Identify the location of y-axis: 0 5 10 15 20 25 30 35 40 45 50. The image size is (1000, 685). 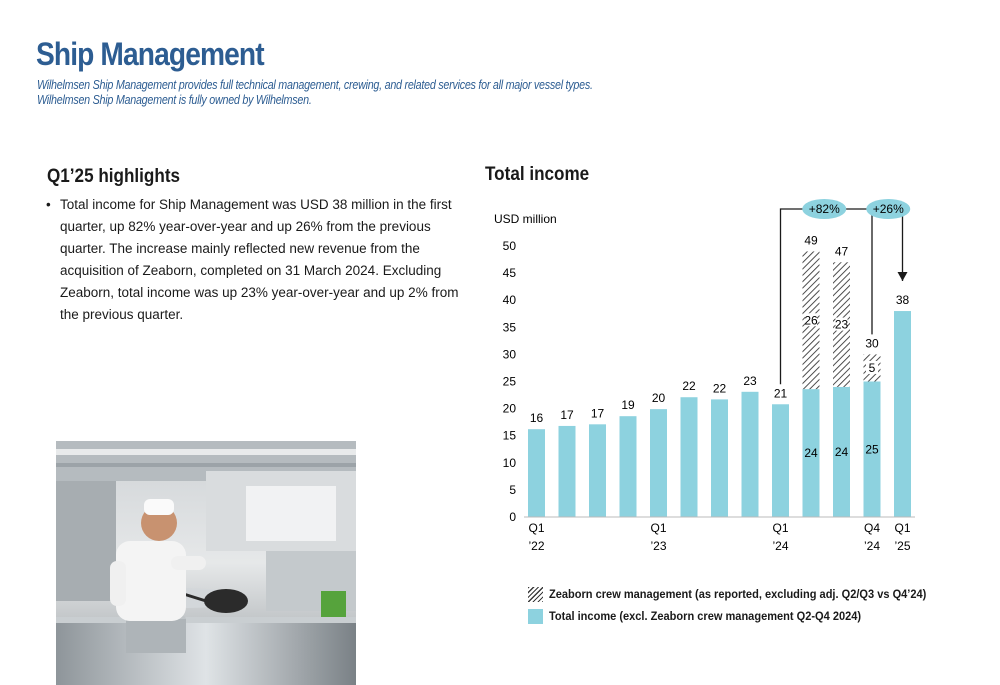
(510, 381).